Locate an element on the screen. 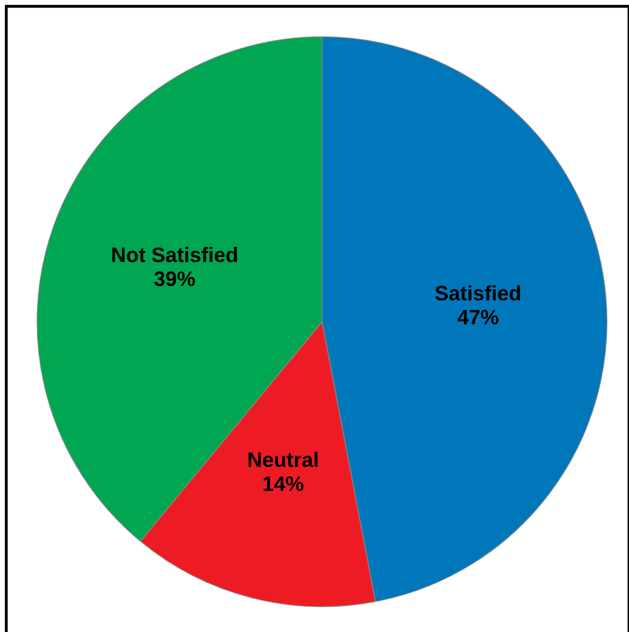  data-label: 14% is located at coordinates (284, 484).